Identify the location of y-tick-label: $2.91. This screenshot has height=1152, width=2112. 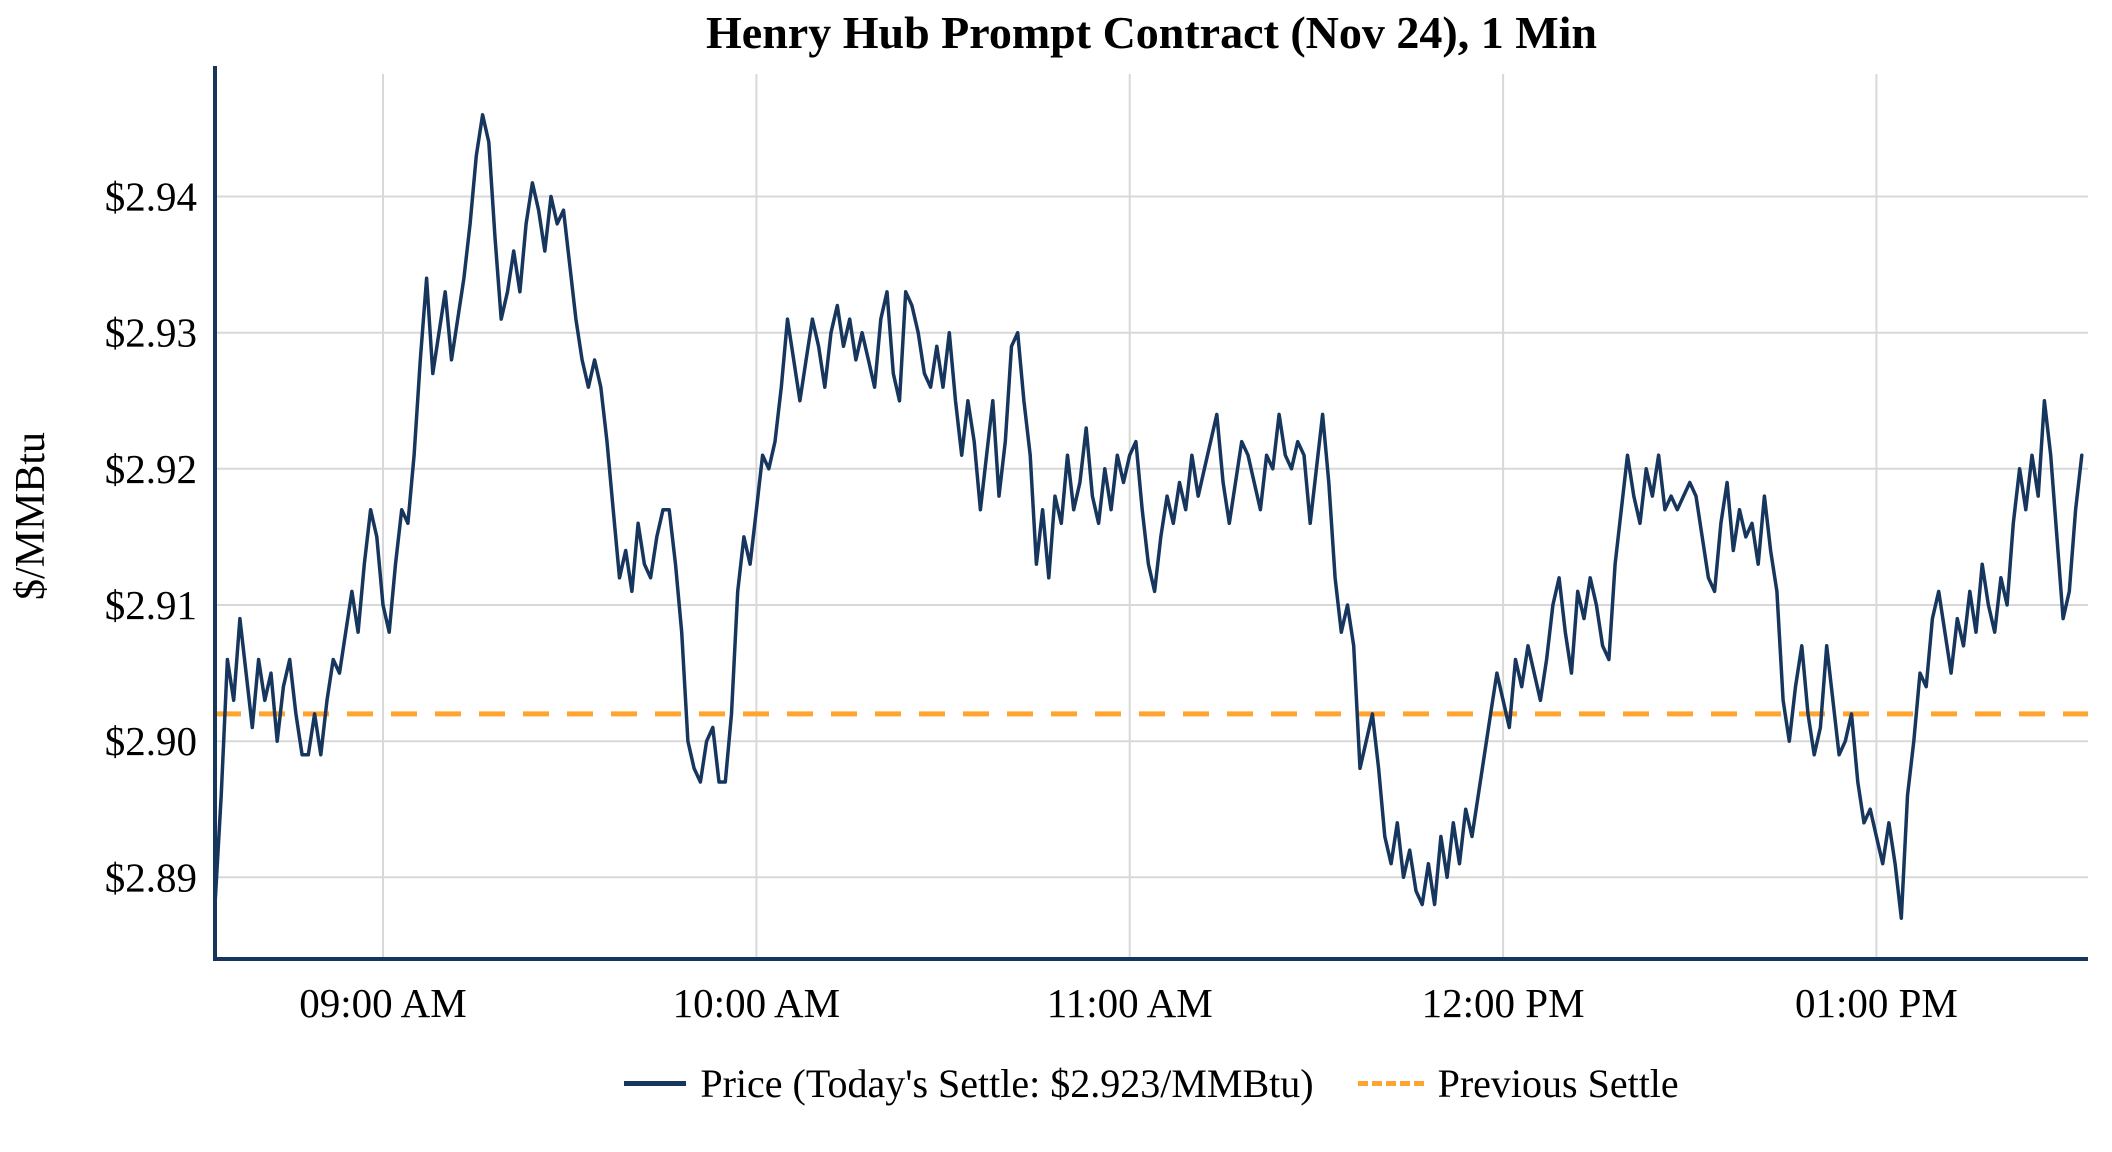
(151, 605).